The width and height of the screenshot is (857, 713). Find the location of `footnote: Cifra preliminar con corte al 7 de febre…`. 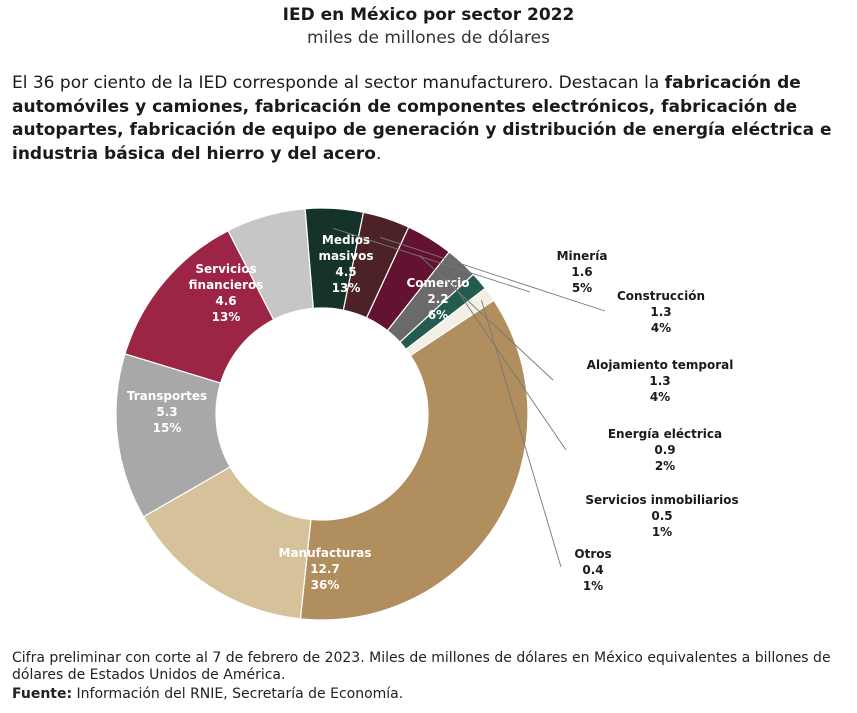

footnote: Cifra preliminar con corte al 7 de febre… is located at coordinates (421, 666).